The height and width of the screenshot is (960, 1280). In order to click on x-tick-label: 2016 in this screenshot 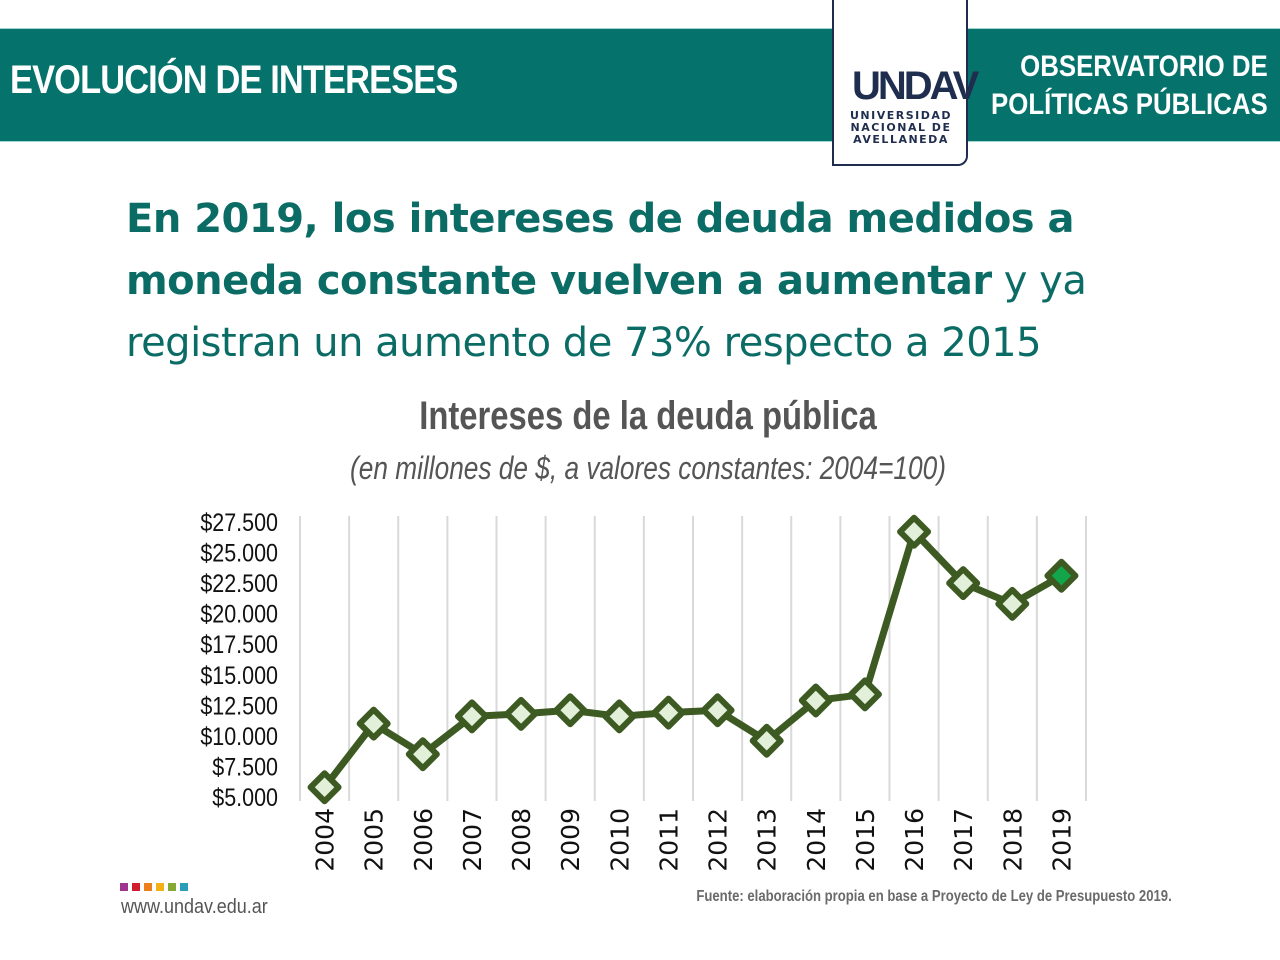, I will do `click(914, 840)`.